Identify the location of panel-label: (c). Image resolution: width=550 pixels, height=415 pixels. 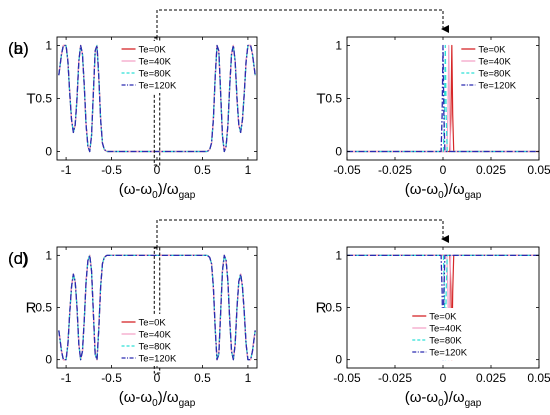
(18, 258).